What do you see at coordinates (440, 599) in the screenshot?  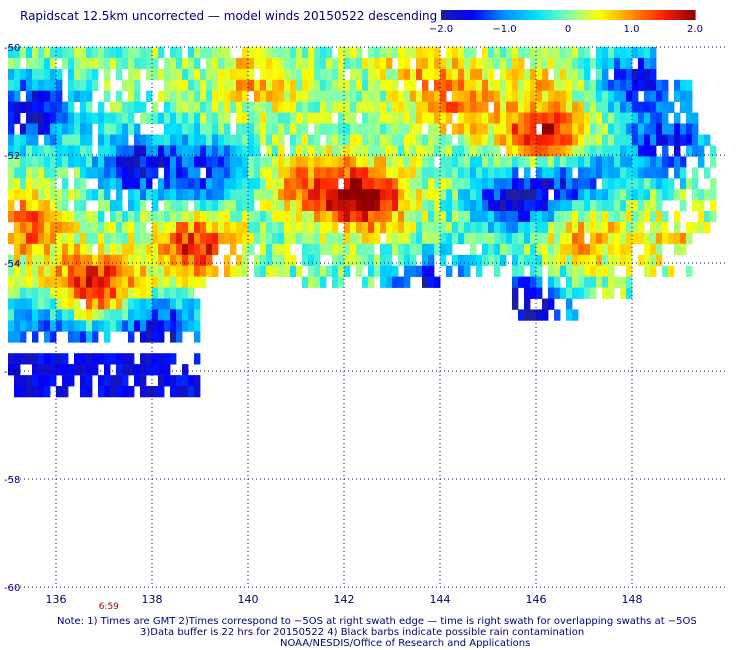 I see `x-tick-label: 144` at bounding box center [440, 599].